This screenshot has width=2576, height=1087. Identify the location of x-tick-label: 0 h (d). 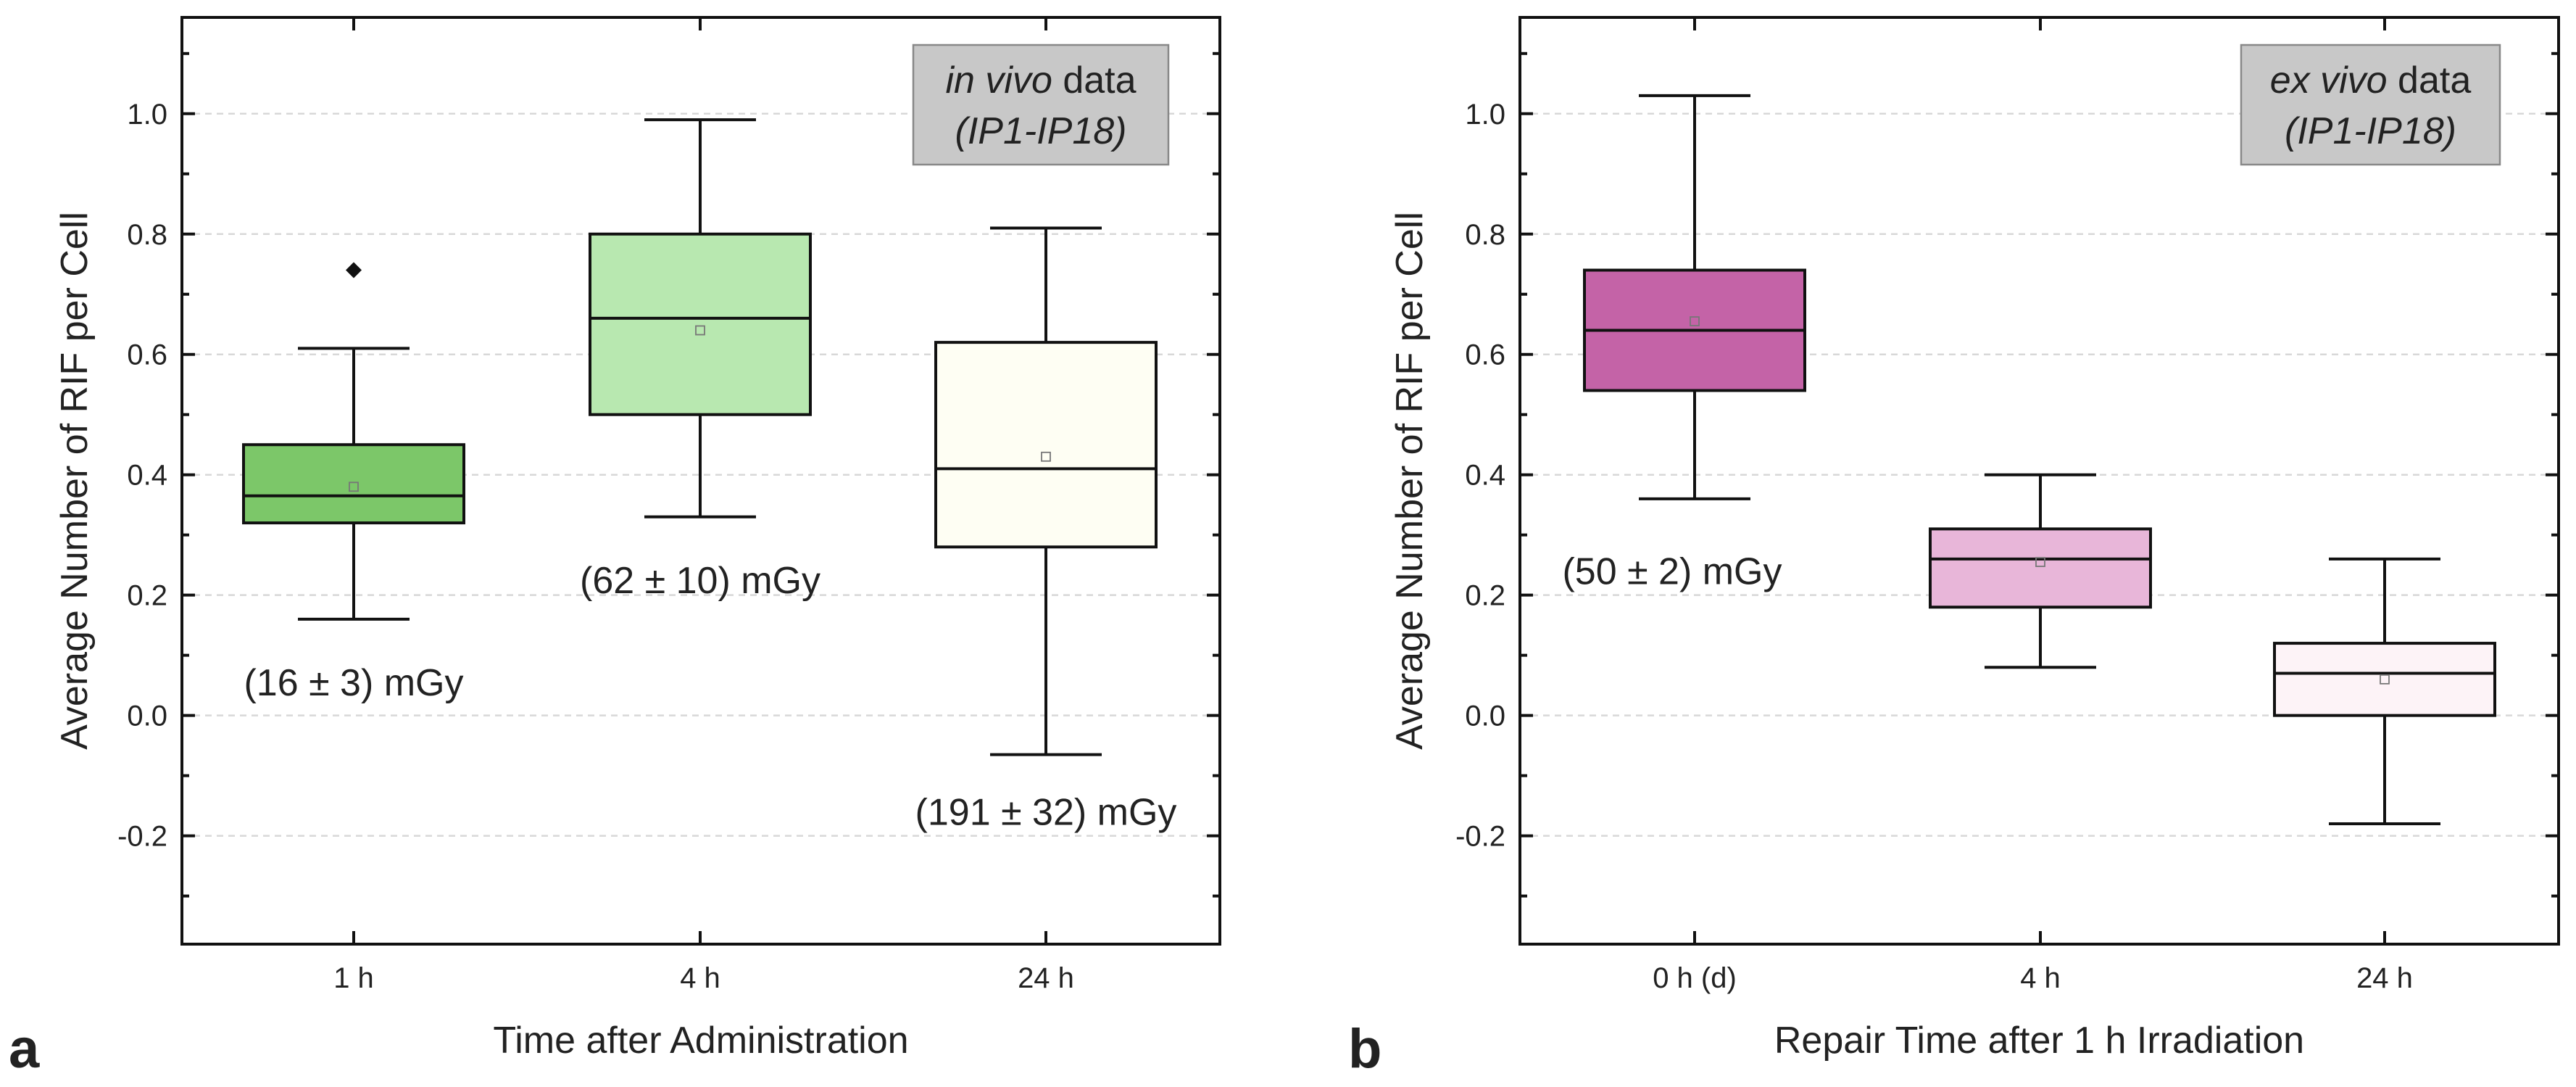
(1695, 978).